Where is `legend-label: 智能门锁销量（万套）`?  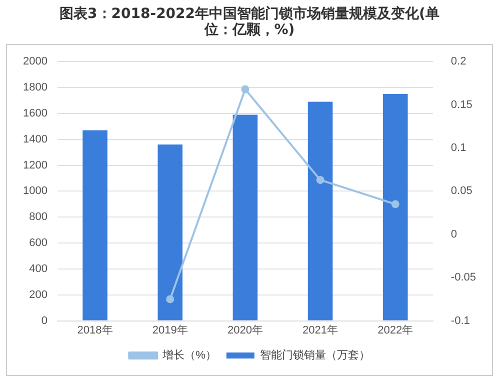 legend-label: 智能门锁销量（万套） is located at coordinates (315, 355).